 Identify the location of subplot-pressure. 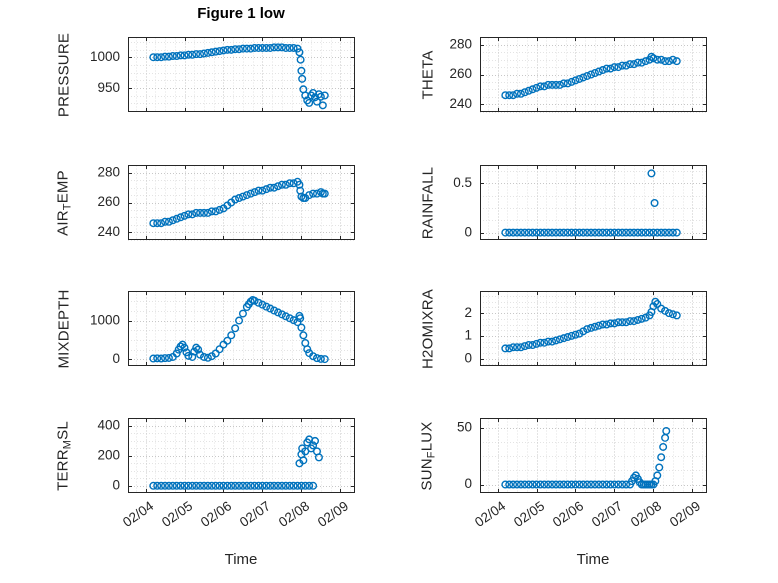
(213, 76).